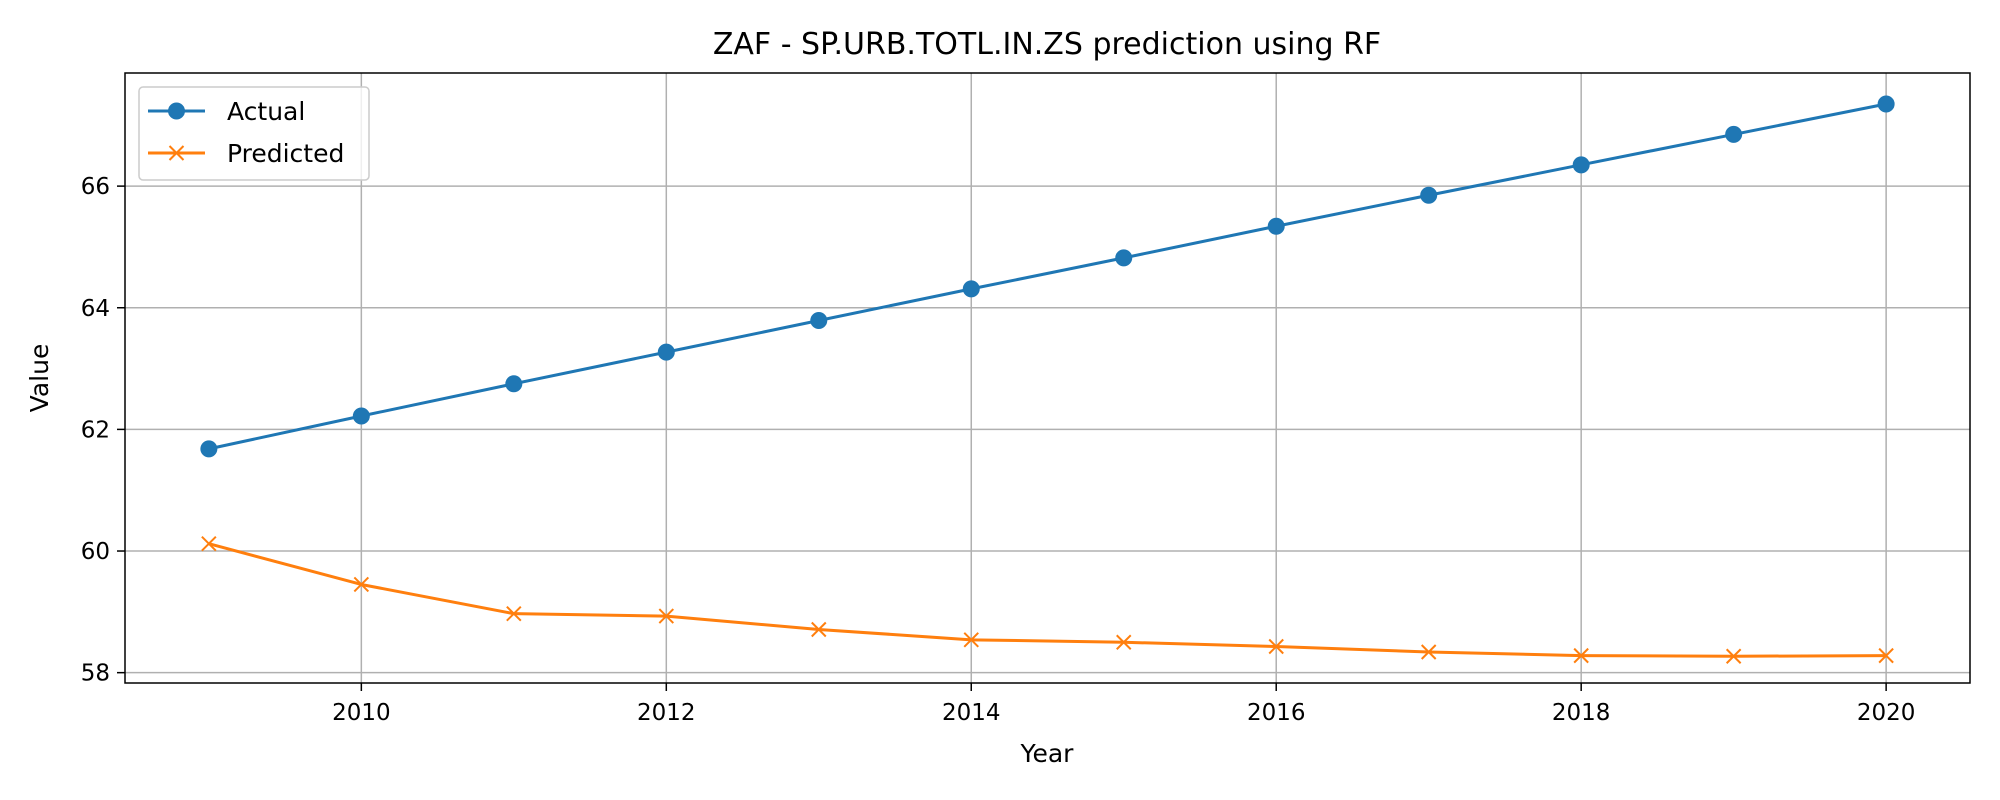 Image resolution: width=2000 pixels, height=800 pixels. Describe the element at coordinates (39, 378) in the screenshot. I see `y-axis-label: Value` at that location.